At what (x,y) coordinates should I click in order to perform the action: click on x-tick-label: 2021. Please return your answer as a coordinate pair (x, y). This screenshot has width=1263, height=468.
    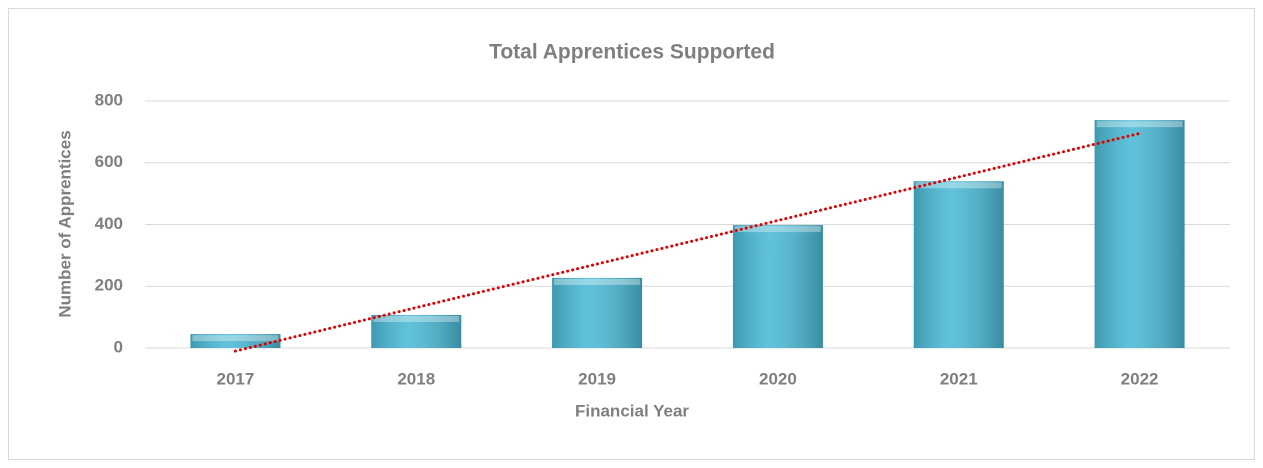
    Looking at the image, I should click on (959, 378).